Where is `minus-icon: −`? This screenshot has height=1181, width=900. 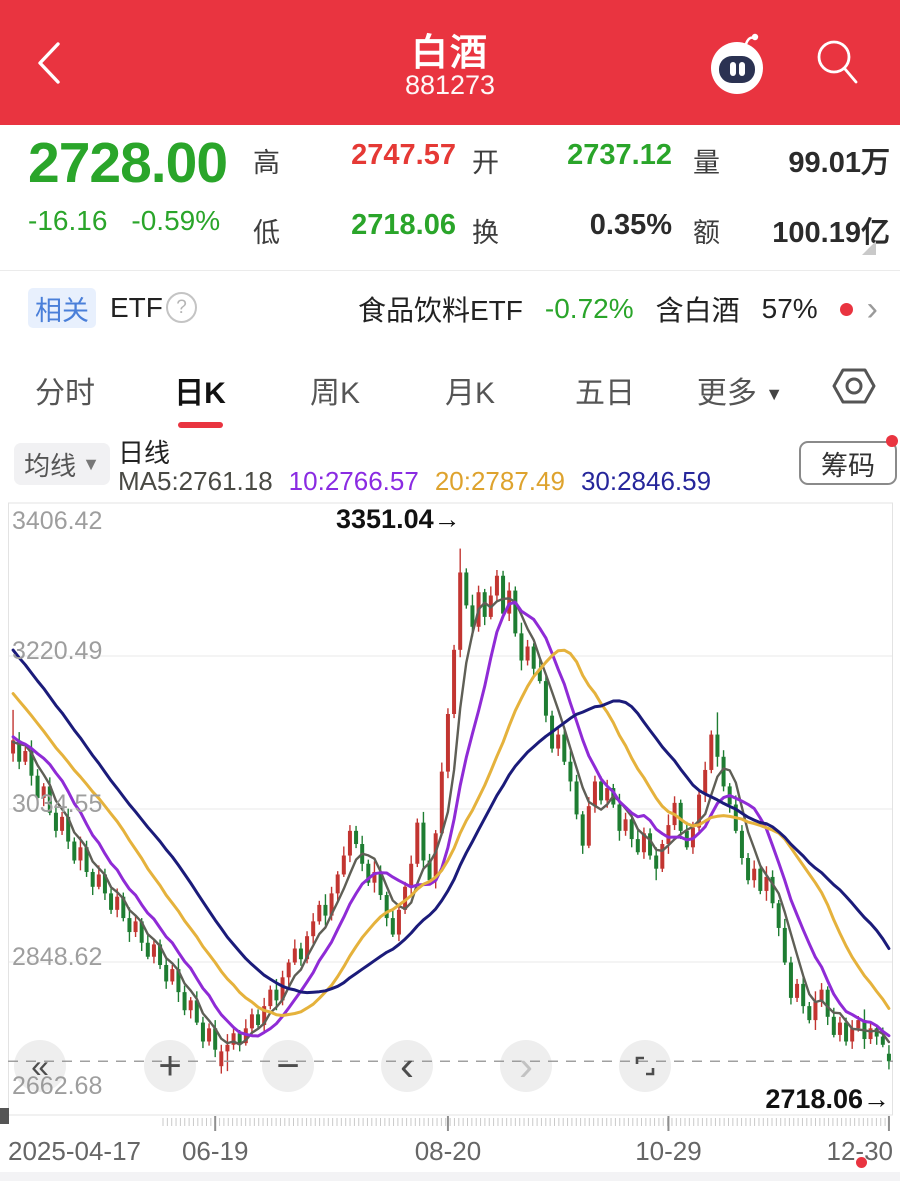 minus-icon: − is located at coordinates (288, 1066).